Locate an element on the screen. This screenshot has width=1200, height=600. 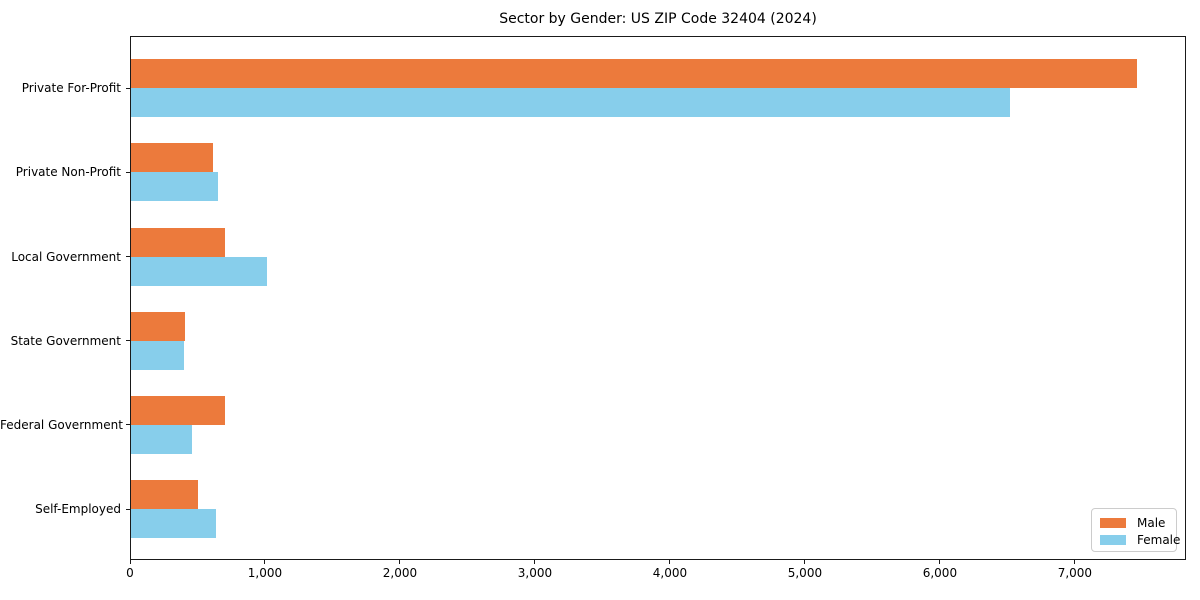
y-tick-label-private-non-profit: Private Non-Profit is located at coordinates (68, 172).